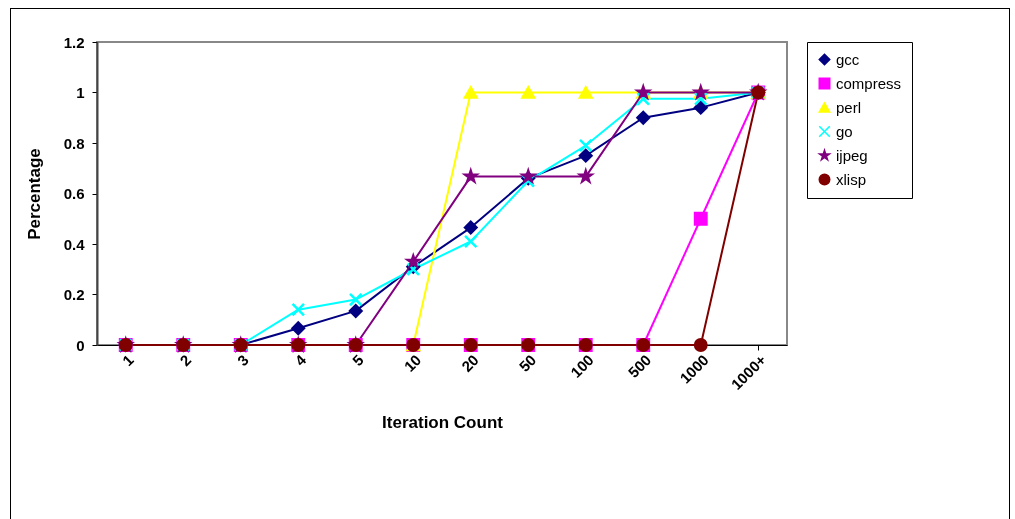  I want to click on legend-label: perl, so click(849, 107).